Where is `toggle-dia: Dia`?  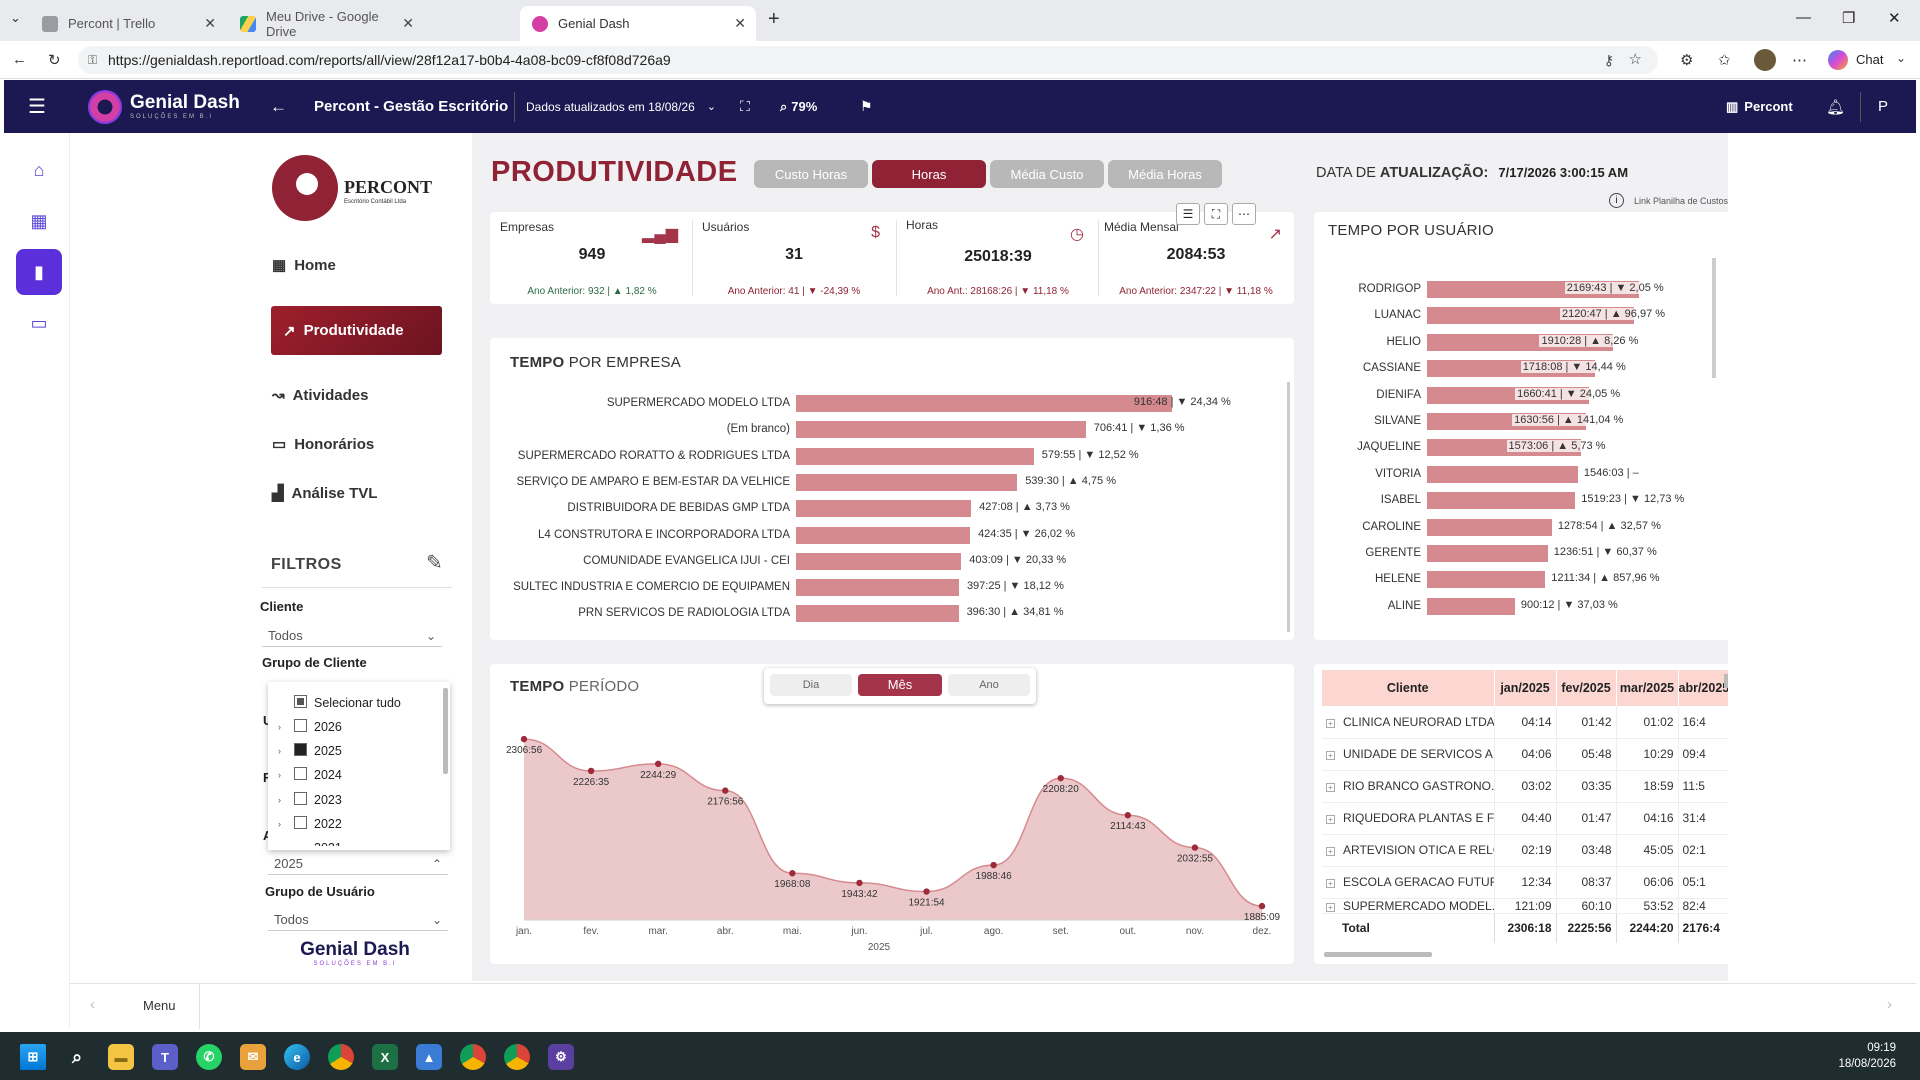 toggle-dia: Dia is located at coordinates (811, 685).